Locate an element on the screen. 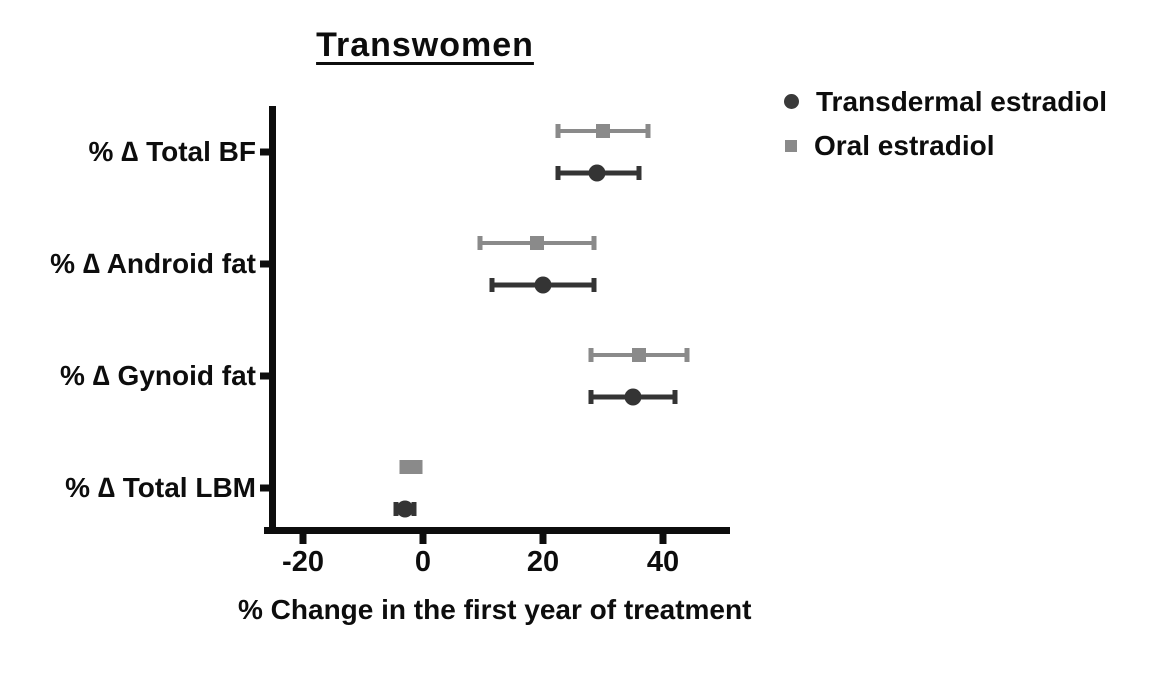 The height and width of the screenshot is (680, 1153). square-marker-icon is located at coordinates (791, 145).